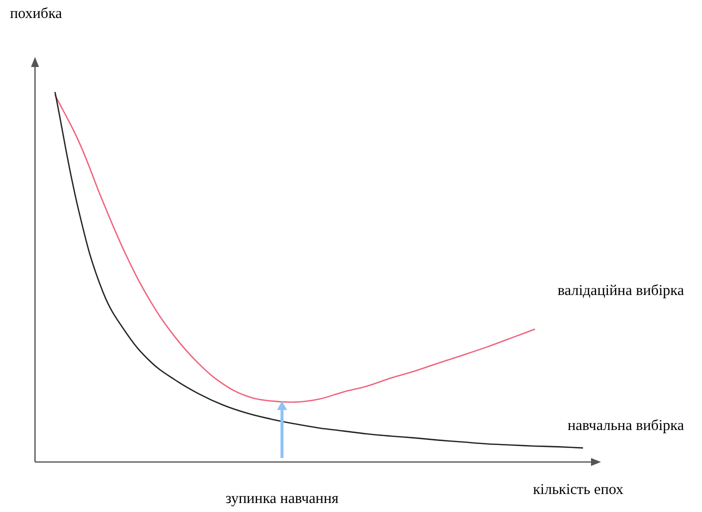  What do you see at coordinates (621, 291) in the screenshot?
I see `text: валідаційна вибірка` at bounding box center [621, 291].